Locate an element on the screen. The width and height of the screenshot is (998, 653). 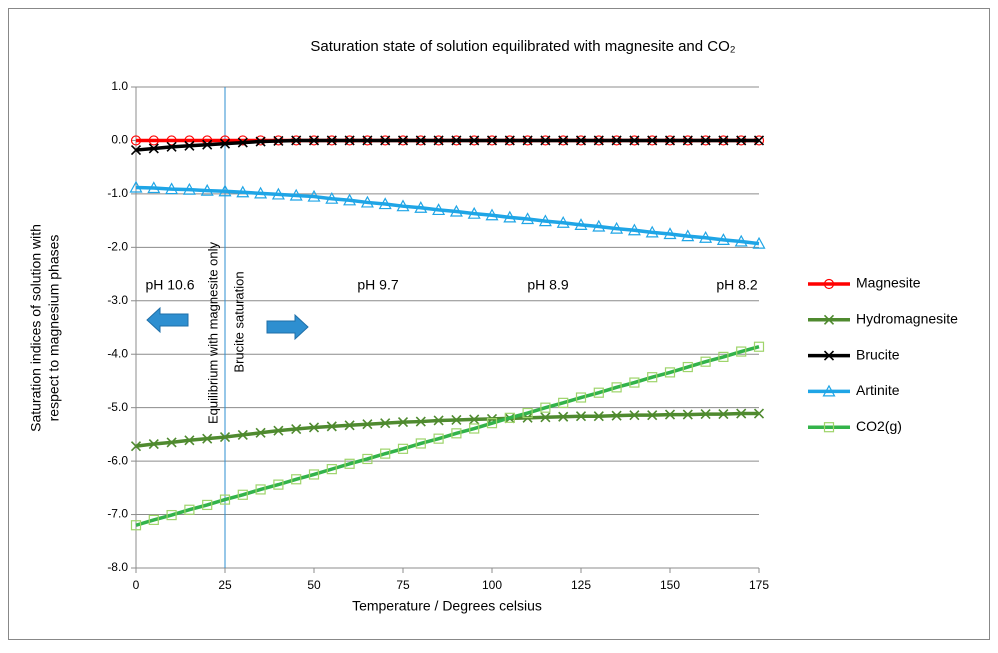
y-tick-label: -1.0 is located at coordinates (117, 193).